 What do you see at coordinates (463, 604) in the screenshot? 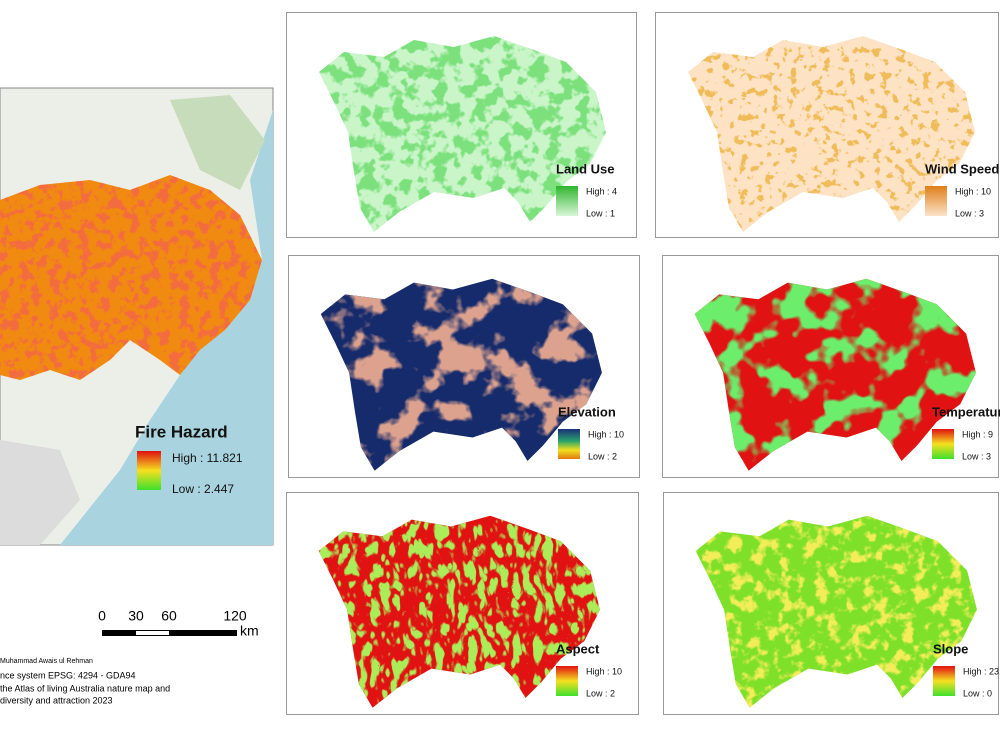
I see `raster-panel: Aspect High : 10 Low : 2` at bounding box center [463, 604].